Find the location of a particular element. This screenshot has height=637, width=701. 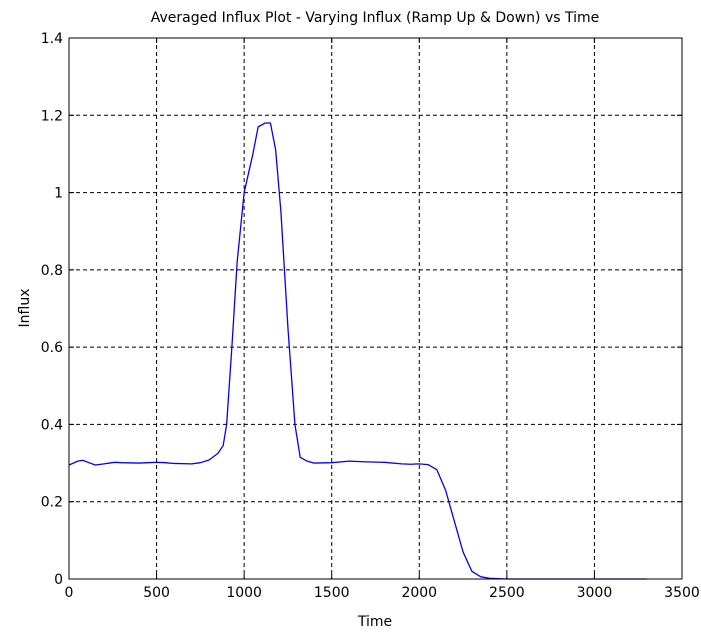

x-tick-label: 2500 is located at coordinates (507, 593).